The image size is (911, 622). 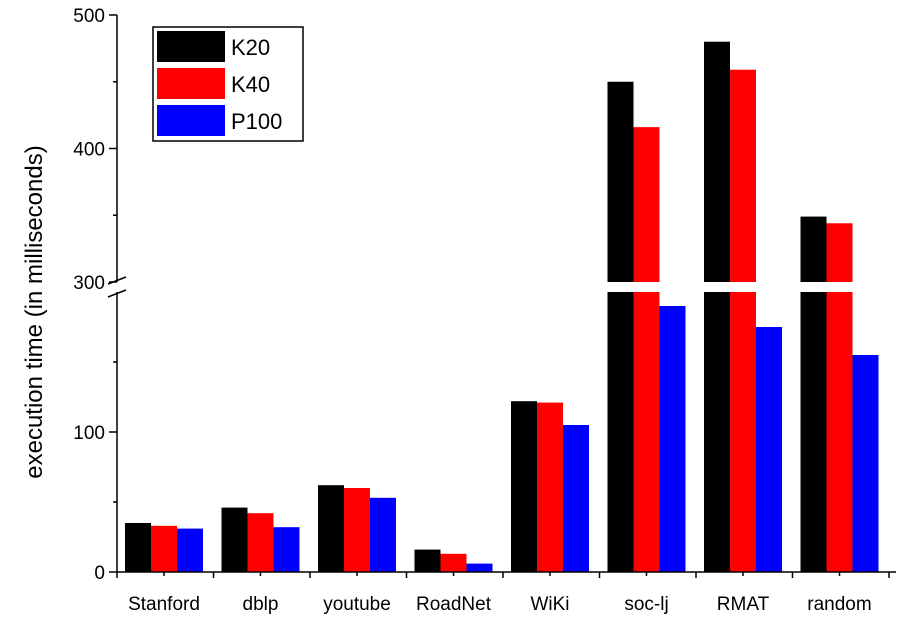 I want to click on bar-k40-random, so click(x=839, y=397).